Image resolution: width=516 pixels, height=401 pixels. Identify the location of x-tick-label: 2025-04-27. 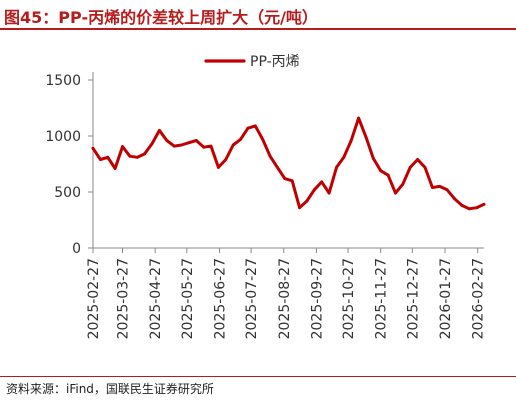
(156, 298).